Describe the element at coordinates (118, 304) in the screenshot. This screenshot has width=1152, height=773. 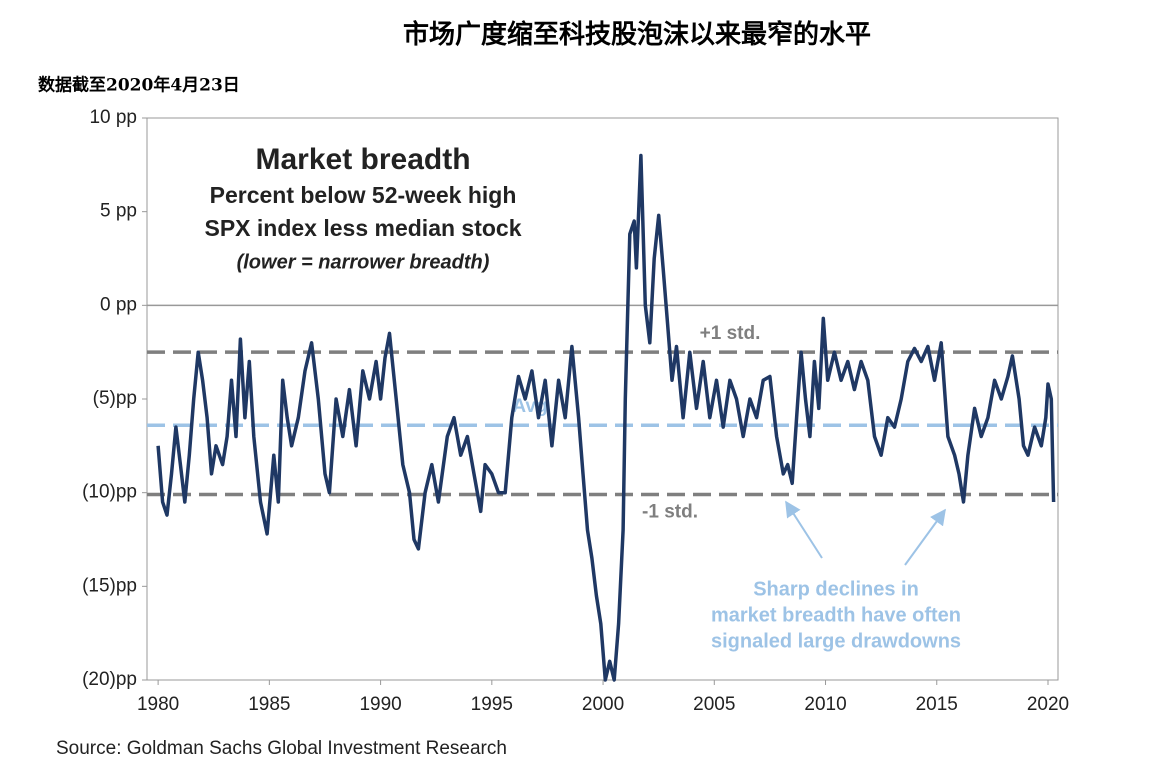
I see `y-tick-label: 0 pp` at that location.